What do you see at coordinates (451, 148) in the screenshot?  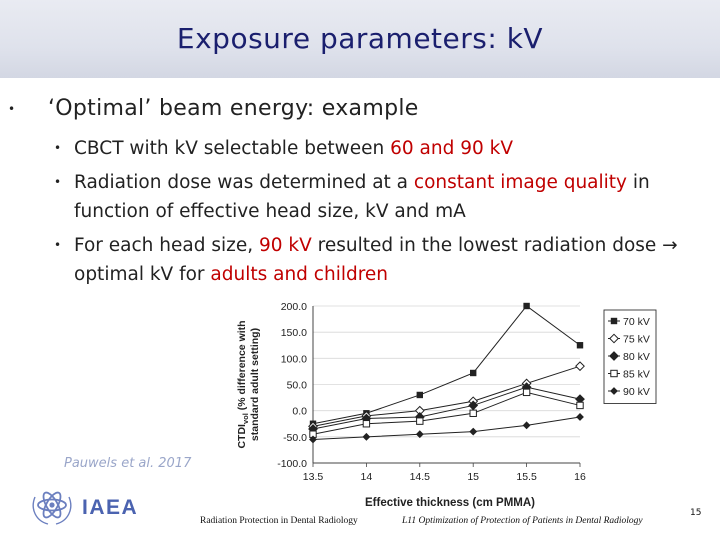 I see `highlight-text: 60 and 90 kV` at bounding box center [451, 148].